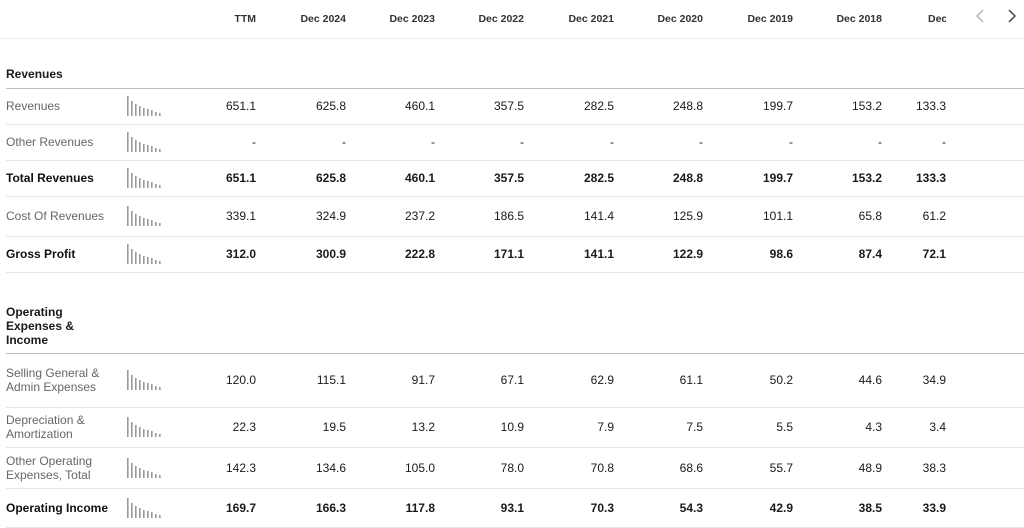 The height and width of the screenshot is (528, 1024). What do you see at coordinates (240, 507) in the screenshot?
I see `cell-value: 169.7` at bounding box center [240, 507].